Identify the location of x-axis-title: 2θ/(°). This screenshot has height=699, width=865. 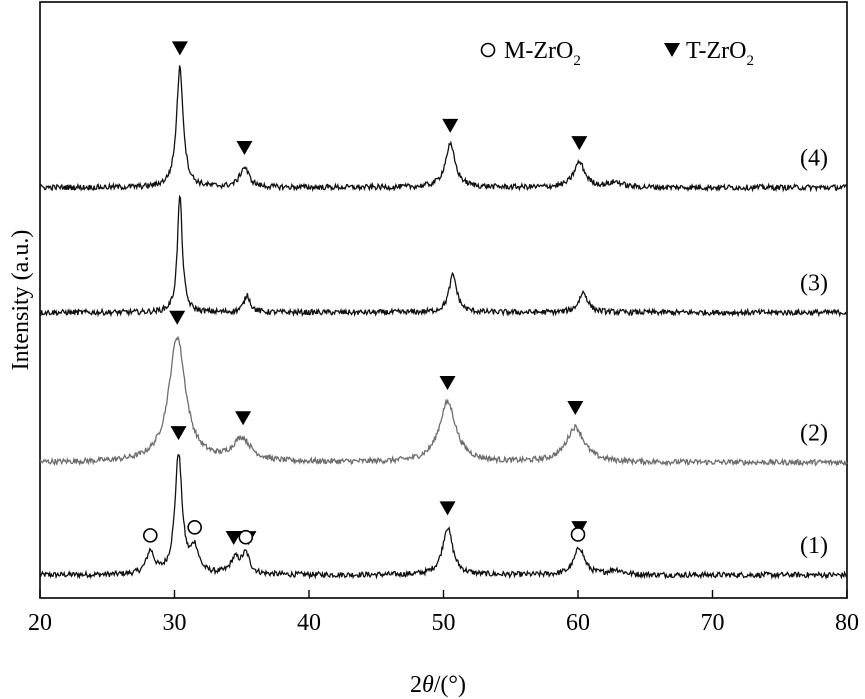
(438, 685).